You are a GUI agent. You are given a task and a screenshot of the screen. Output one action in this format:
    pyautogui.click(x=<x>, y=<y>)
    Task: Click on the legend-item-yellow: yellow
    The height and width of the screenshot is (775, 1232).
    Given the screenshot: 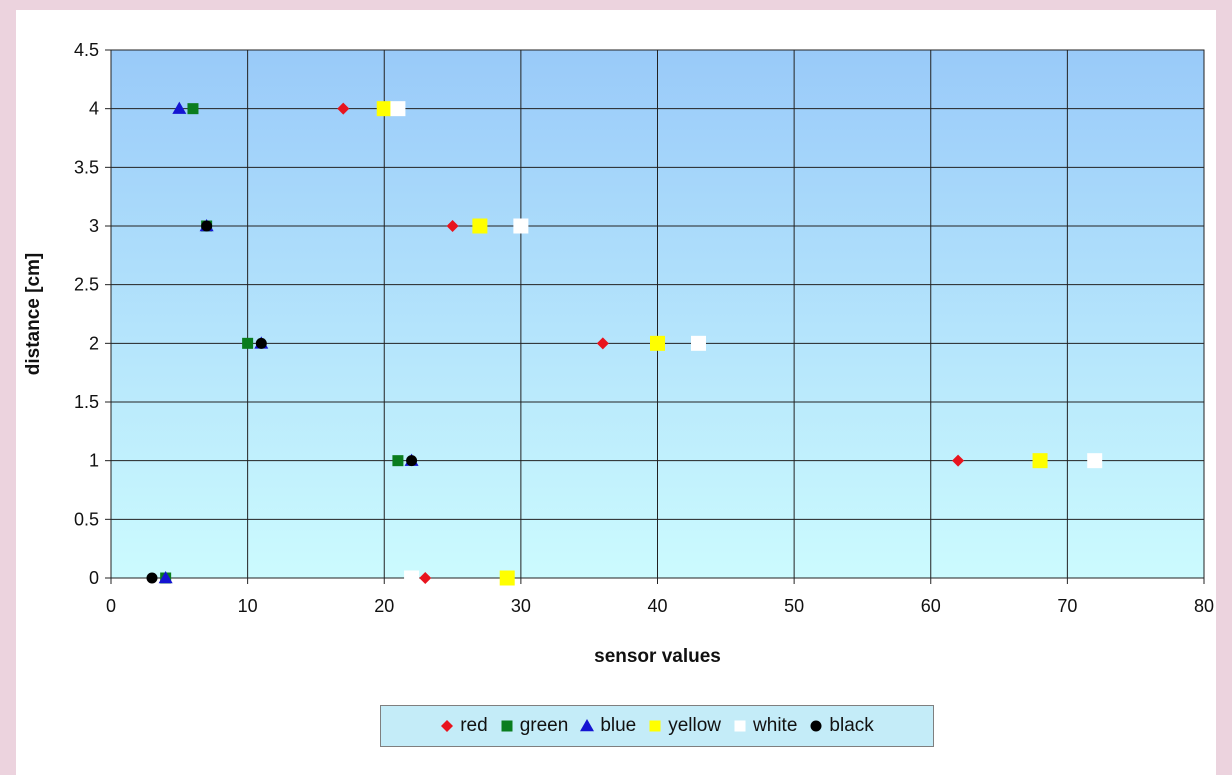 What is the action you would take?
    pyautogui.click(x=684, y=726)
    